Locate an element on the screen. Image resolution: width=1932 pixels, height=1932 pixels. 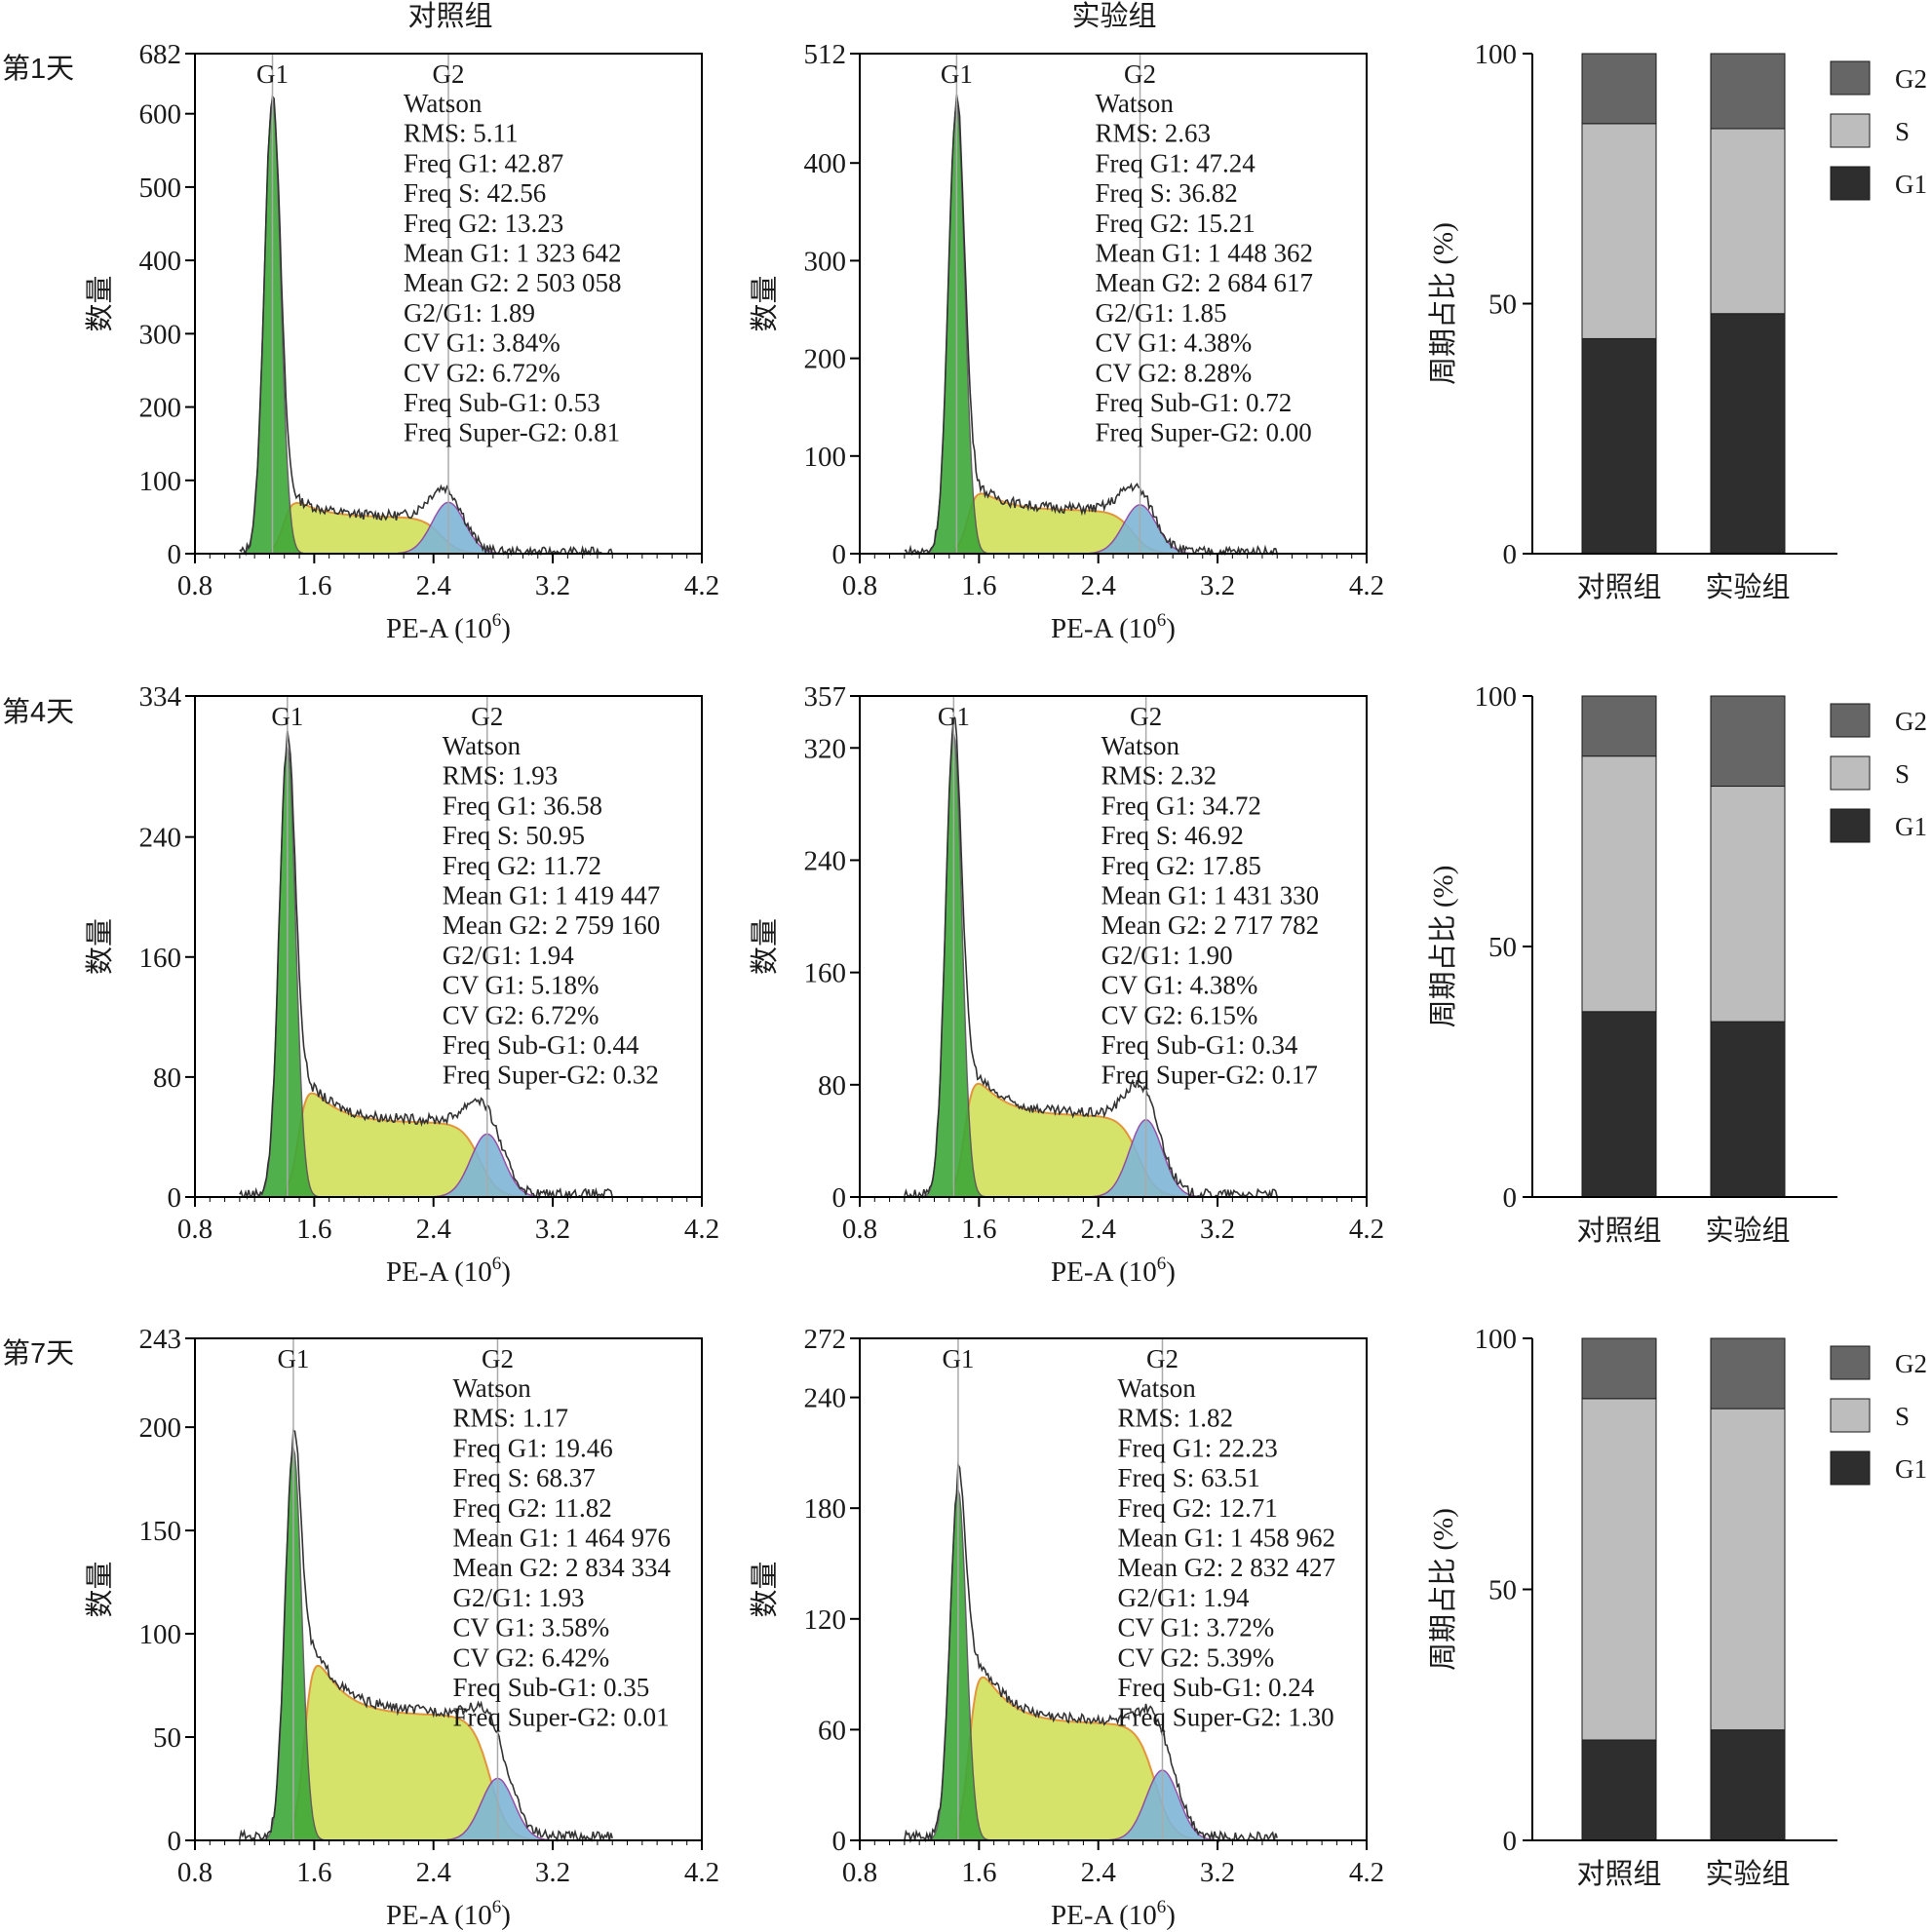
stats-line: Freq G2: 13.23 is located at coordinates (483, 223).